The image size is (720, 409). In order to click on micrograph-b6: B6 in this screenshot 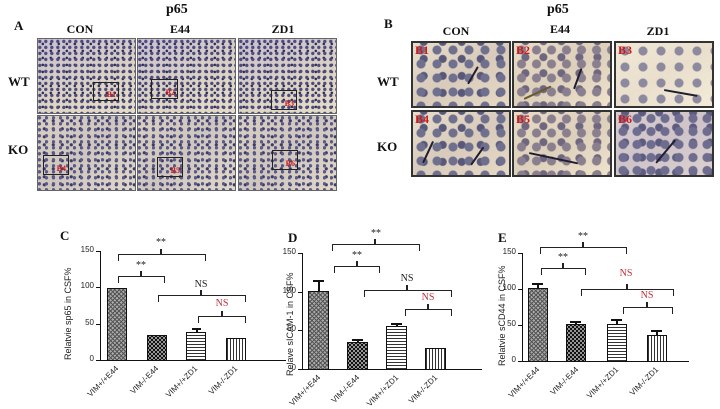, I will do `click(664, 143)`.